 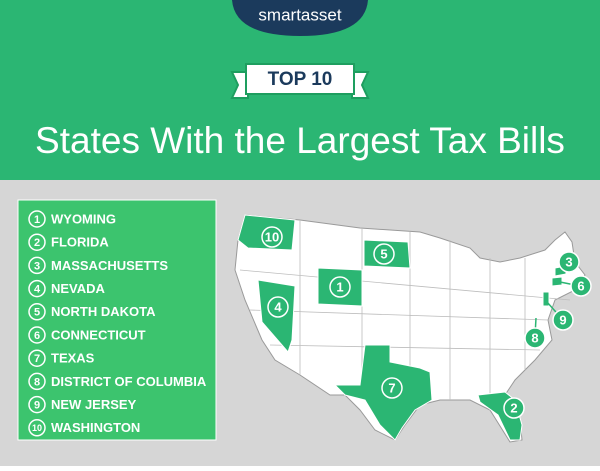 I want to click on map-marker-label: 1, so click(x=339, y=286).